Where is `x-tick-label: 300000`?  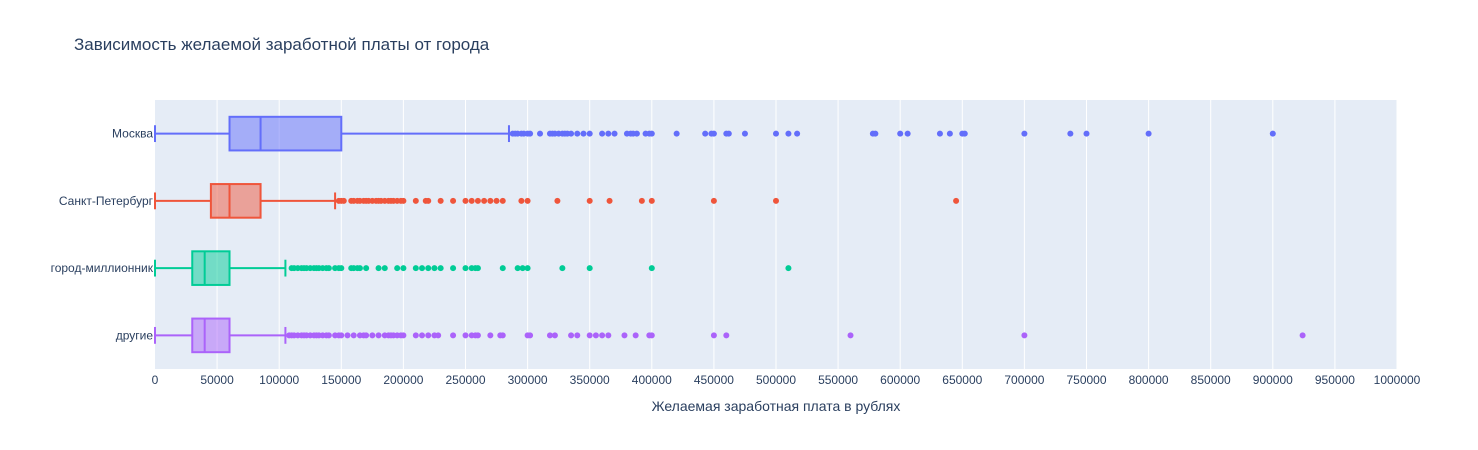
x-tick-label: 300000 is located at coordinates (528, 380).